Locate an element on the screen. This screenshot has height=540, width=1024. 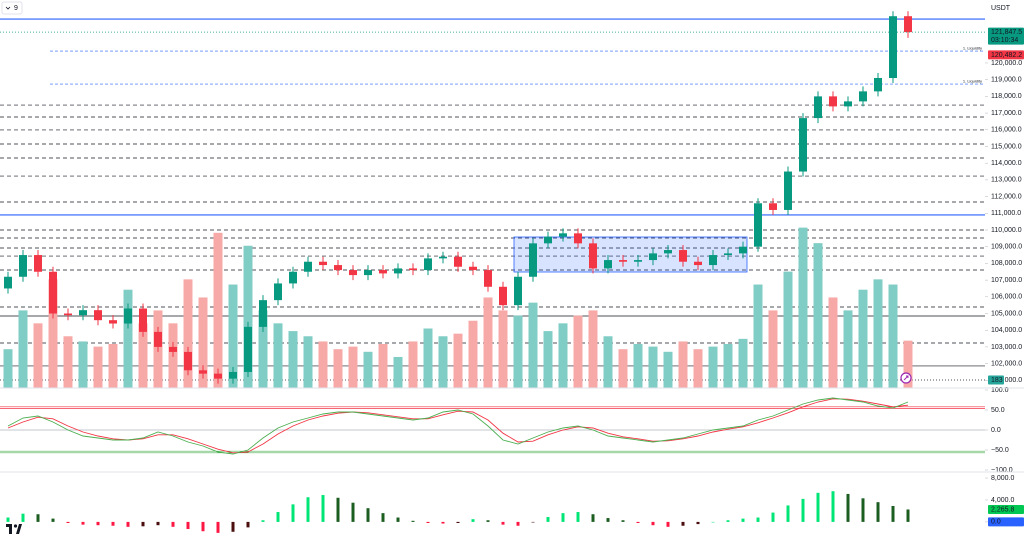
y-tick-label: 119,000.0 is located at coordinates (1006, 80).